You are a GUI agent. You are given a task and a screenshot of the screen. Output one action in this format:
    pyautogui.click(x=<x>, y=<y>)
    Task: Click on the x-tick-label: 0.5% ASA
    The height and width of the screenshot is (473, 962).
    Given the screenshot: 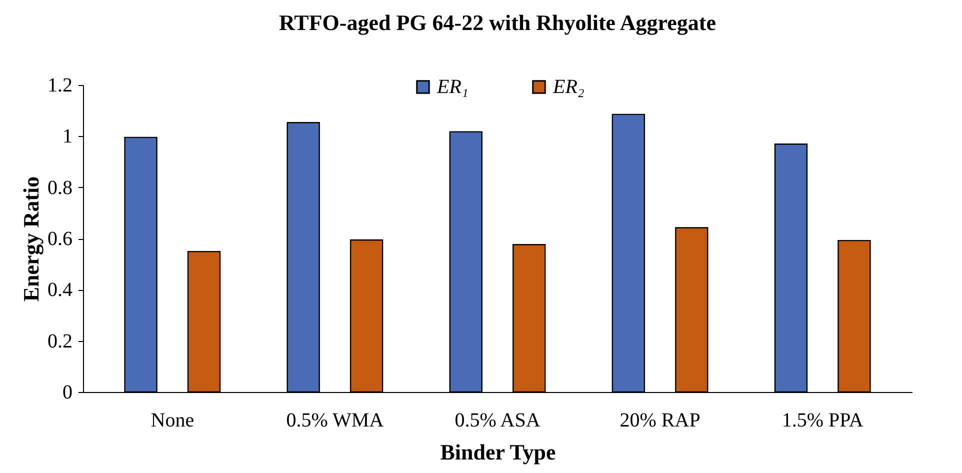 What is the action you would take?
    pyautogui.click(x=497, y=421)
    